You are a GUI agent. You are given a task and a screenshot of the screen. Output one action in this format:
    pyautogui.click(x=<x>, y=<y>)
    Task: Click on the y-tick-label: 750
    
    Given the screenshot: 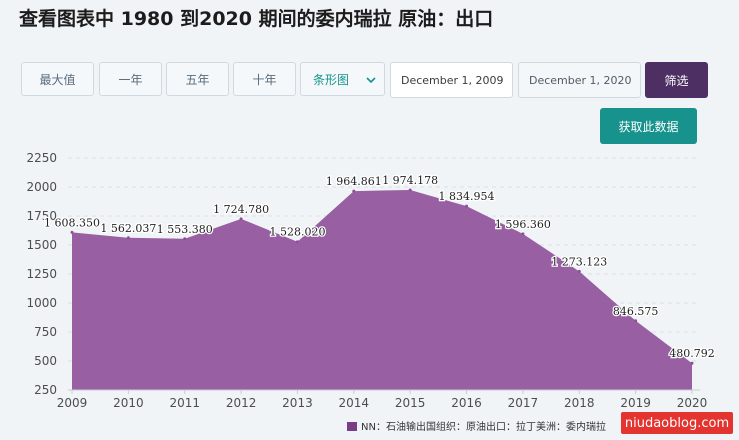 What is the action you would take?
    pyautogui.click(x=45, y=332)
    